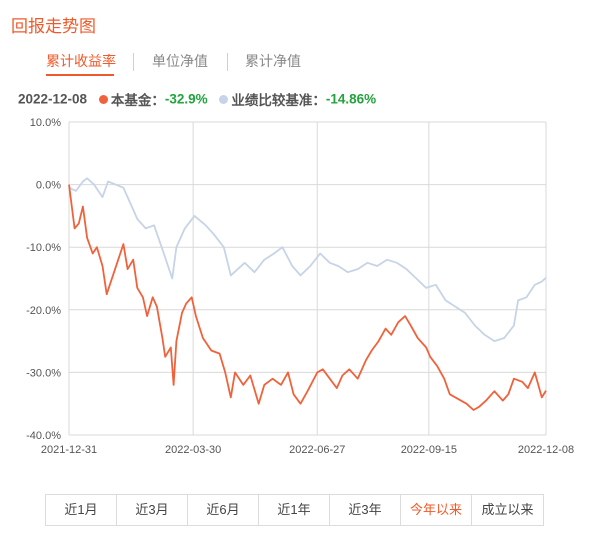 Image resolution: width=601 pixels, height=535 pixels. I want to click on benchmark-legend-dot, so click(224, 99).